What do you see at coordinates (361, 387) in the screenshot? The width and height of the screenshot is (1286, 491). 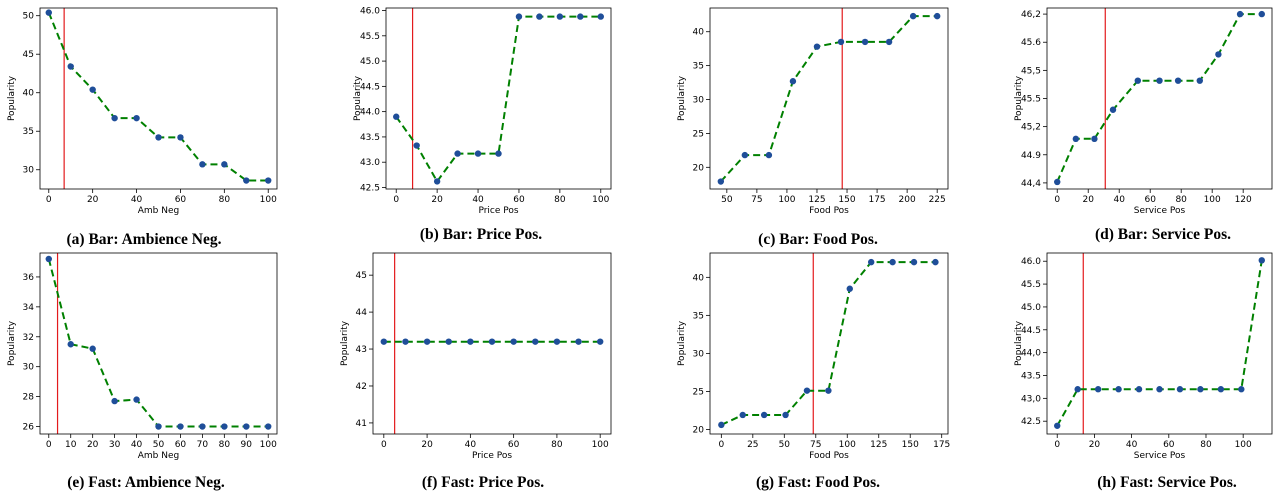 I see `y-tick-label: 42` at bounding box center [361, 387].